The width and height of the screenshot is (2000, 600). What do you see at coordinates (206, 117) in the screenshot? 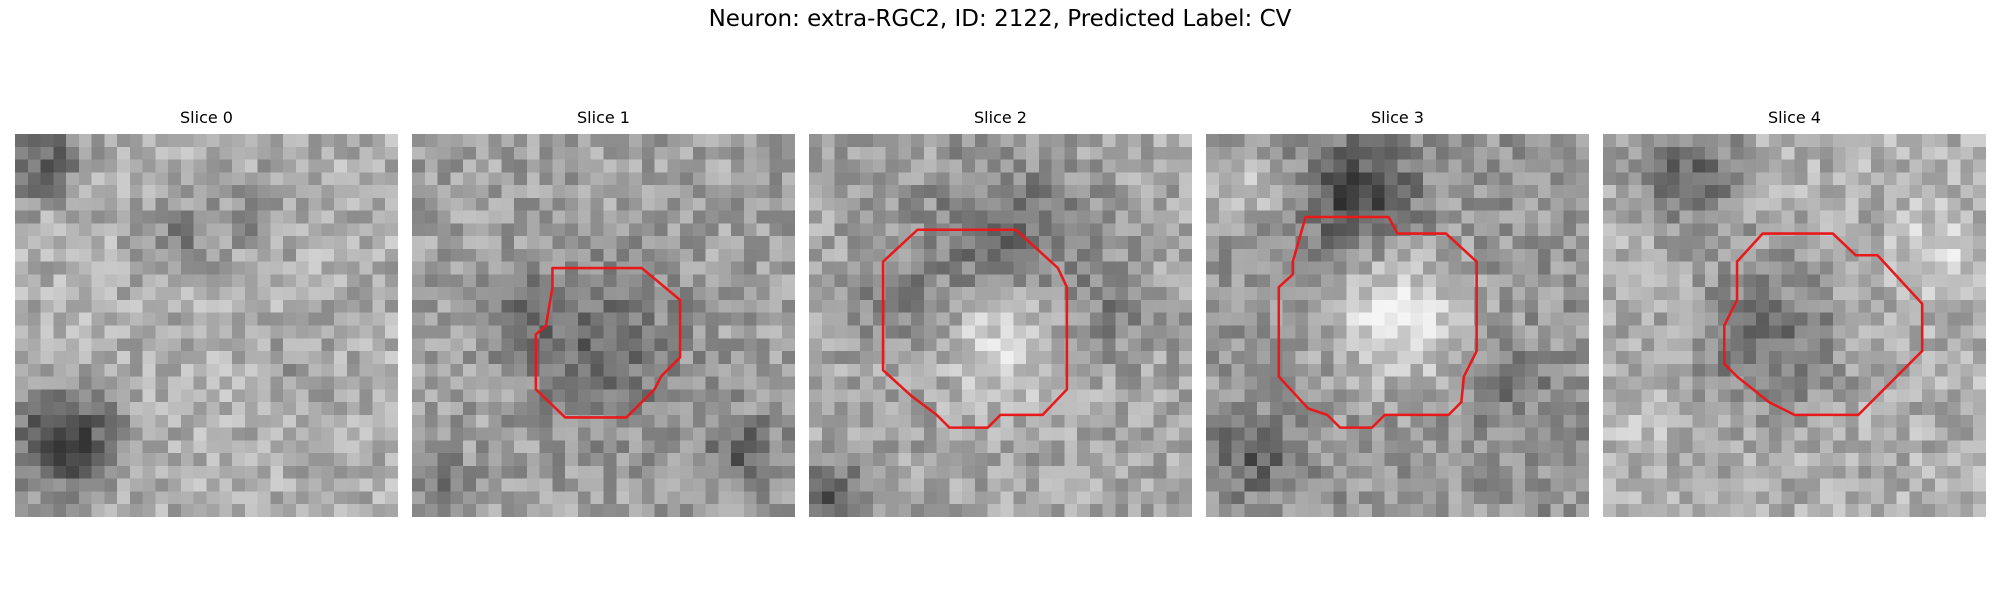
I see `slice-title: Slice 0` at bounding box center [206, 117].